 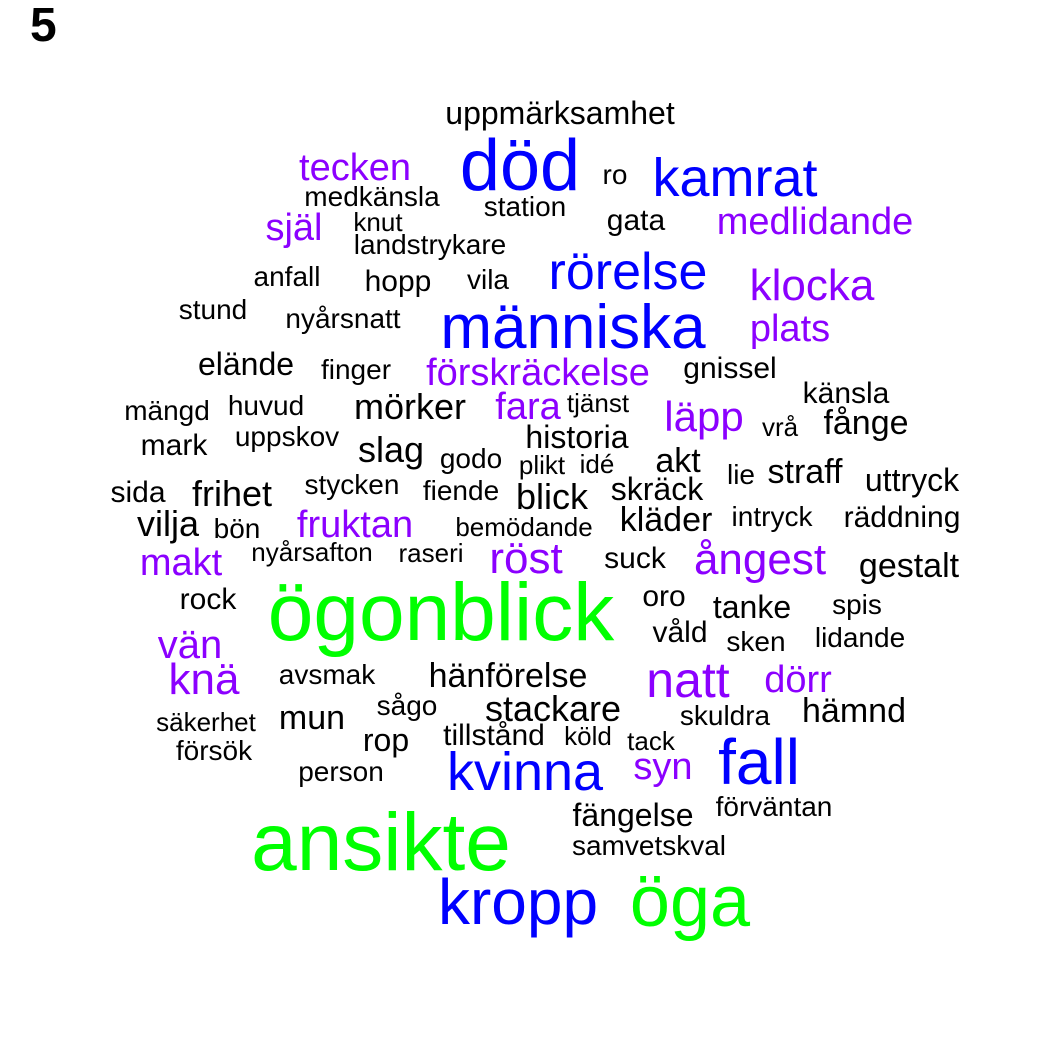 What do you see at coordinates (355, 168) in the screenshot?
I see `cloud-word: tecken` at bounding box center [355, 168].